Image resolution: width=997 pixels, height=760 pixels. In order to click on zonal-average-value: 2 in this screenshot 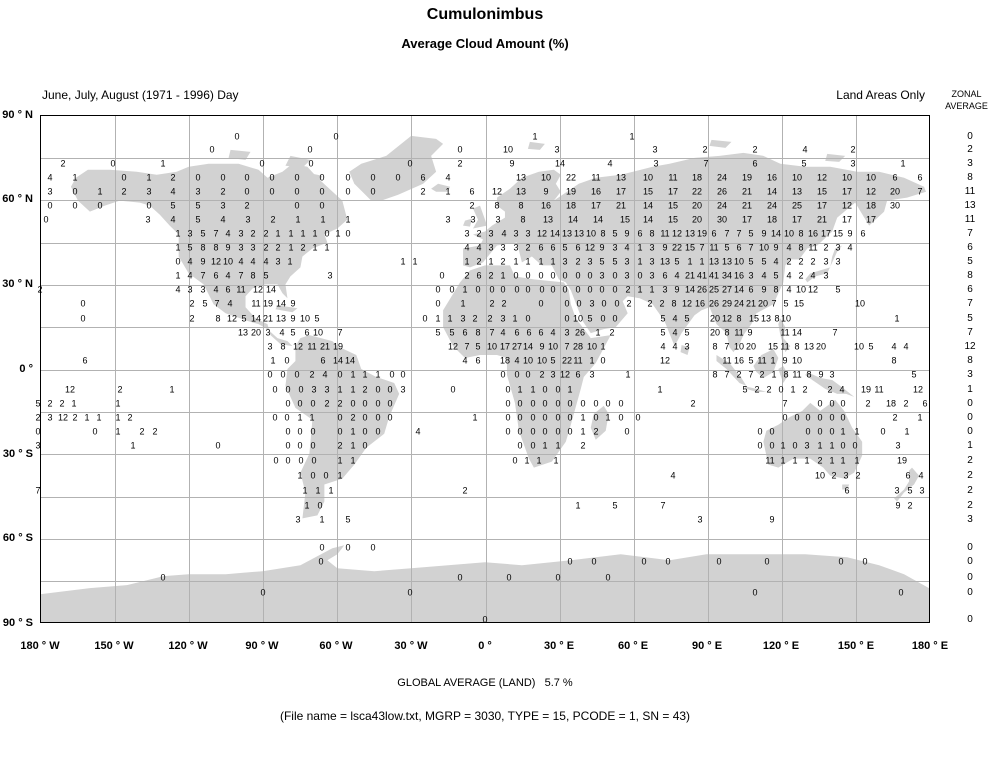, I will do `click(970, 490)`.